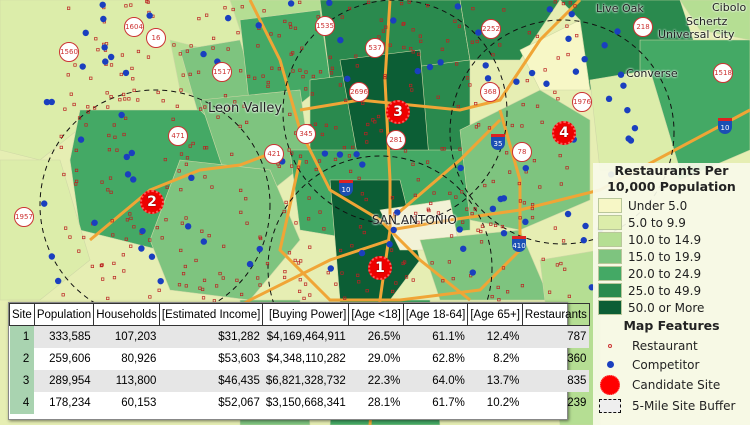 The height and width of the screenshot is (425, 750). I want to click on candidate-site-marker: 4, so click(564, 133).